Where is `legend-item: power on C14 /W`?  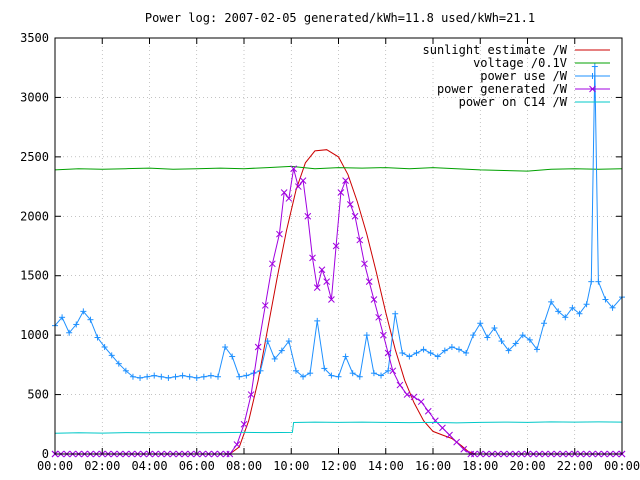 legend-item: power on C14 /W is located at coordinates (534, 102).